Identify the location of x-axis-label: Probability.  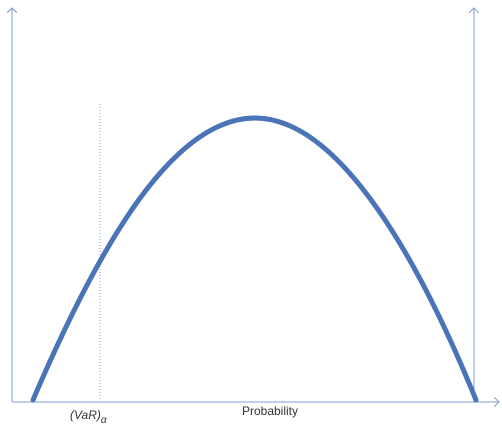
(270, 411).